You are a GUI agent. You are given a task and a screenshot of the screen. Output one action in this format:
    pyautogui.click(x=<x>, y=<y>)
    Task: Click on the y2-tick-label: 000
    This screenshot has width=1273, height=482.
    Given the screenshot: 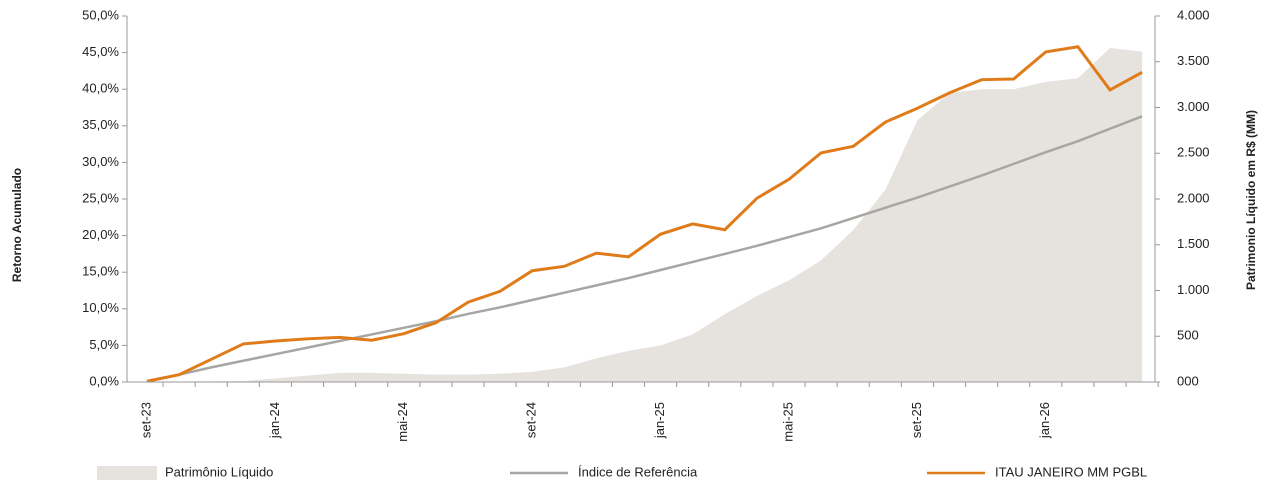 What is the action you would take?
    pyautogui.click(x=1188, y=380)
    